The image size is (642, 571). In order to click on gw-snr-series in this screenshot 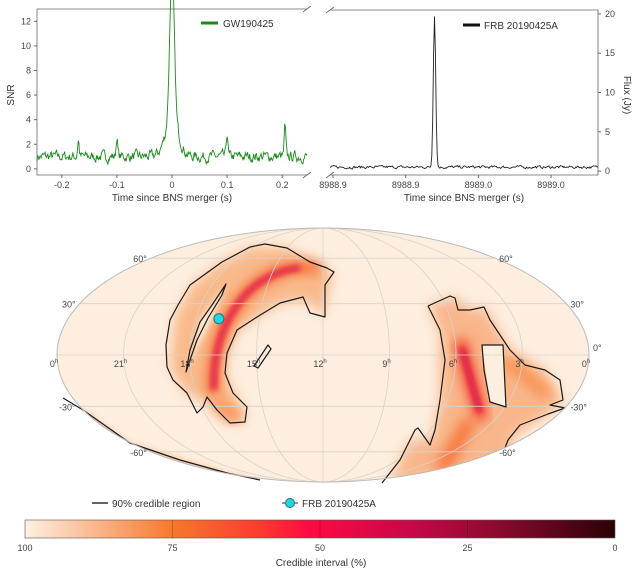, I will do `click(172, 83)`.